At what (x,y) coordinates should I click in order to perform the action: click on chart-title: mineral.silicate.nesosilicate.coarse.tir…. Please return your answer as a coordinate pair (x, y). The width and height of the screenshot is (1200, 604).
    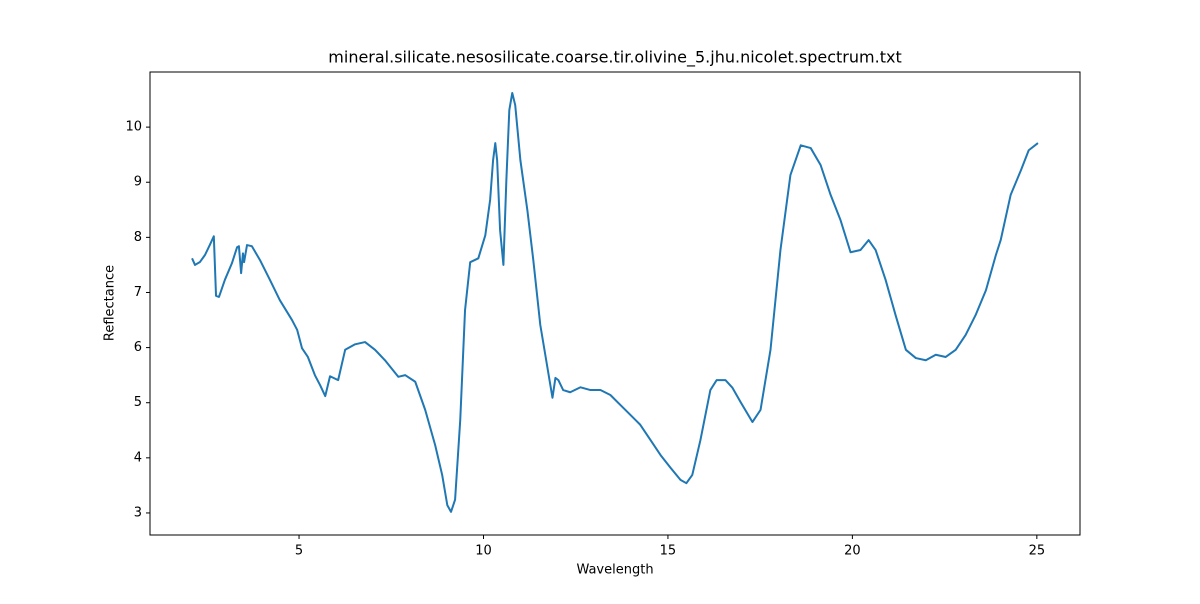
    Looking at the image, I should click on (614, 58).